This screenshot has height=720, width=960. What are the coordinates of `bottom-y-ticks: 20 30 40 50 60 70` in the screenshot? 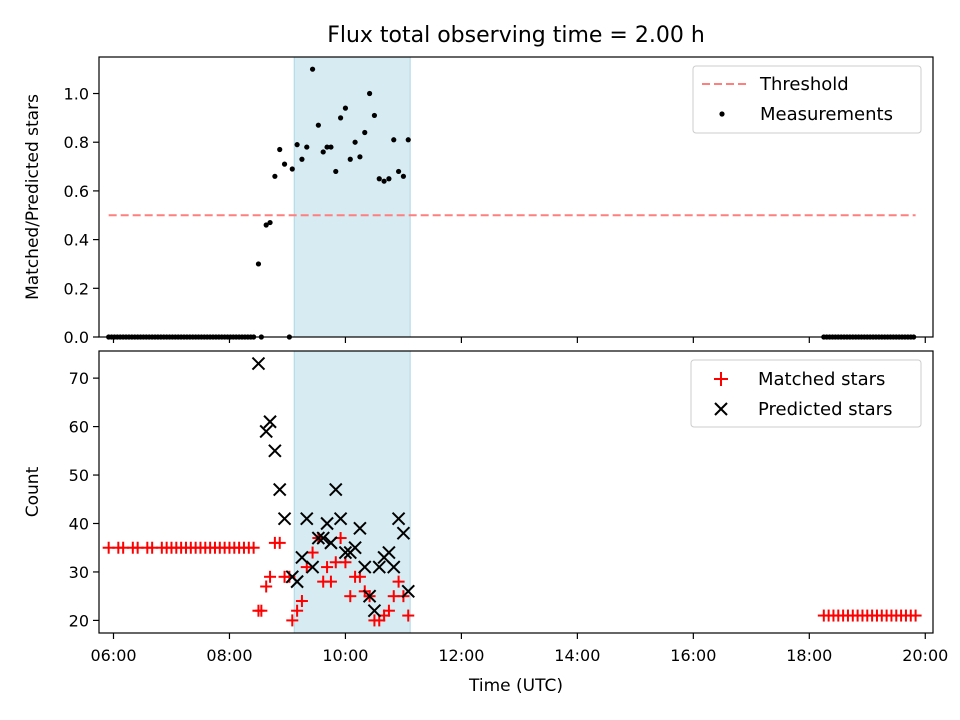 It's located at (84, 499).